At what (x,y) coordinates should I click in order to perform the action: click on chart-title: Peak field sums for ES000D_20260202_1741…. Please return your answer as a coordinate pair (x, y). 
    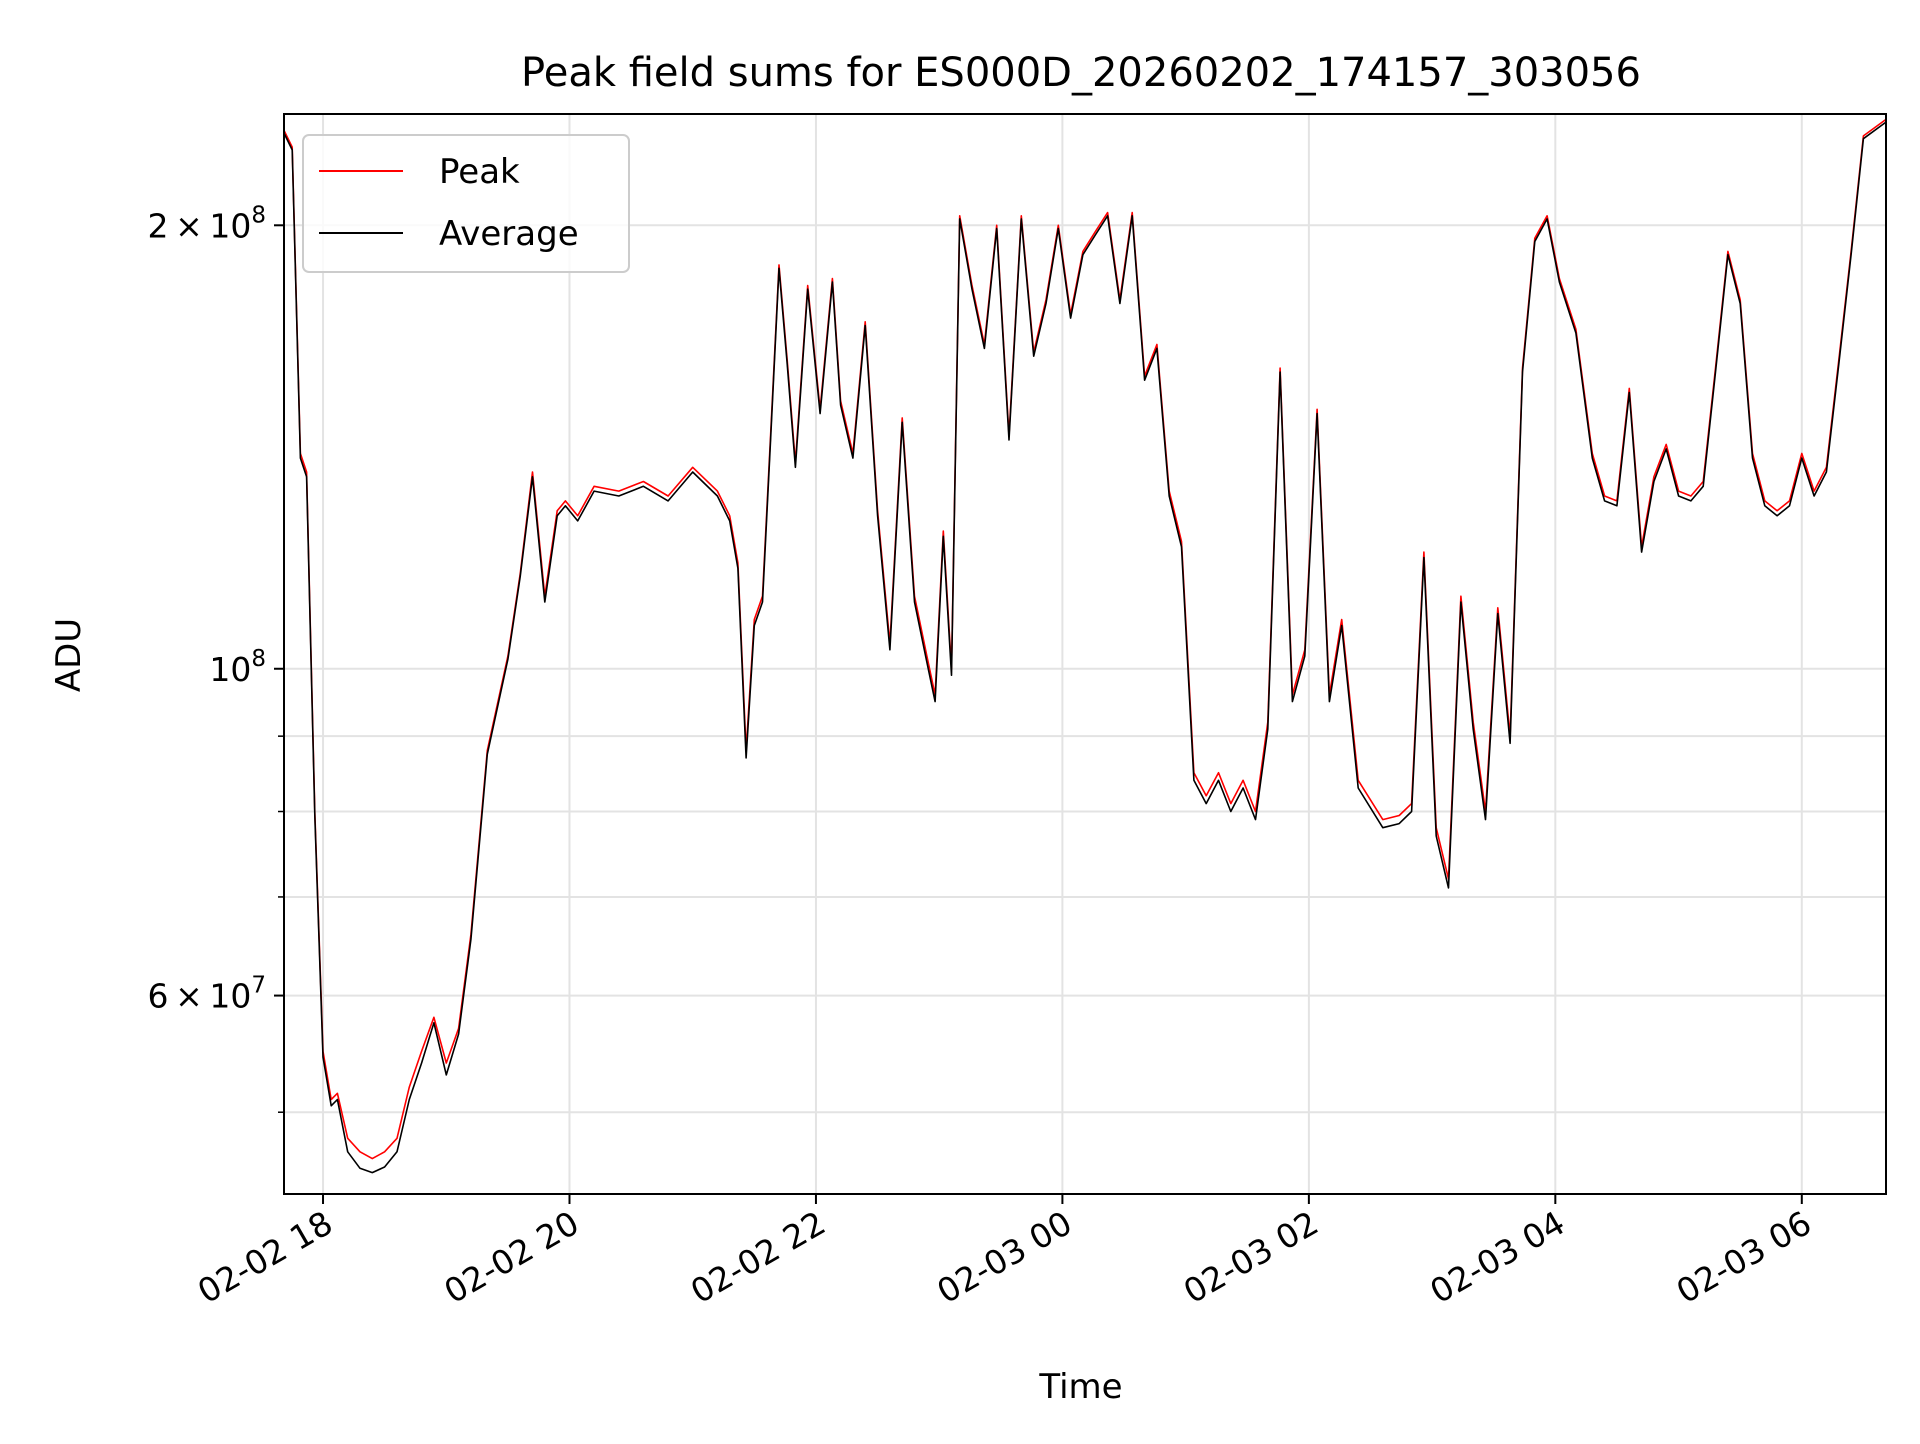
    Looking at the image, I should click on (1081, 73).